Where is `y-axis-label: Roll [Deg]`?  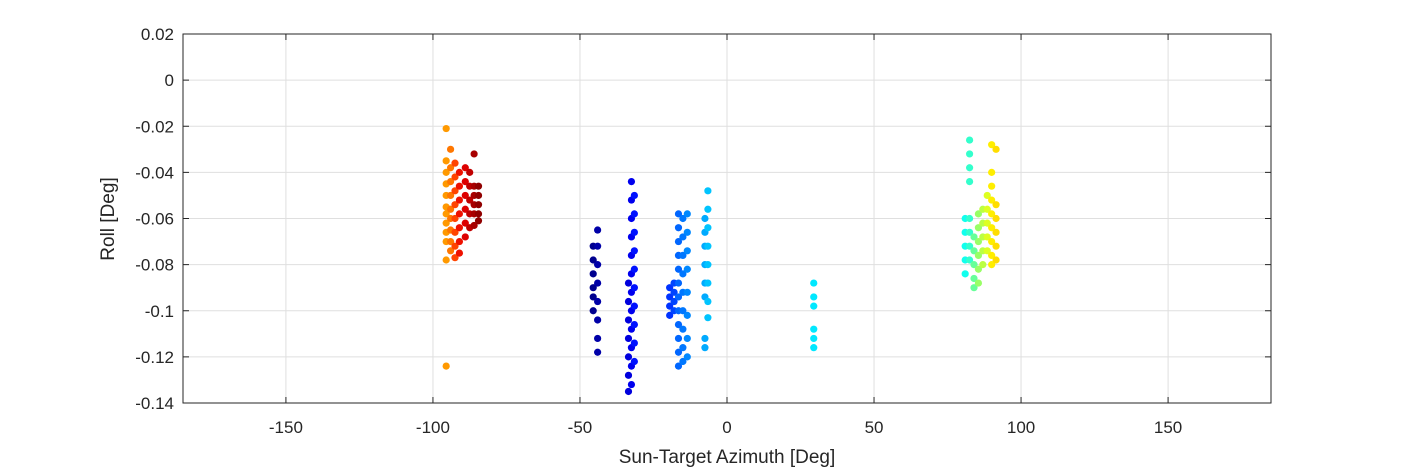
y-axis-label: Roll [Deg] is located at coordinates (108, 218).